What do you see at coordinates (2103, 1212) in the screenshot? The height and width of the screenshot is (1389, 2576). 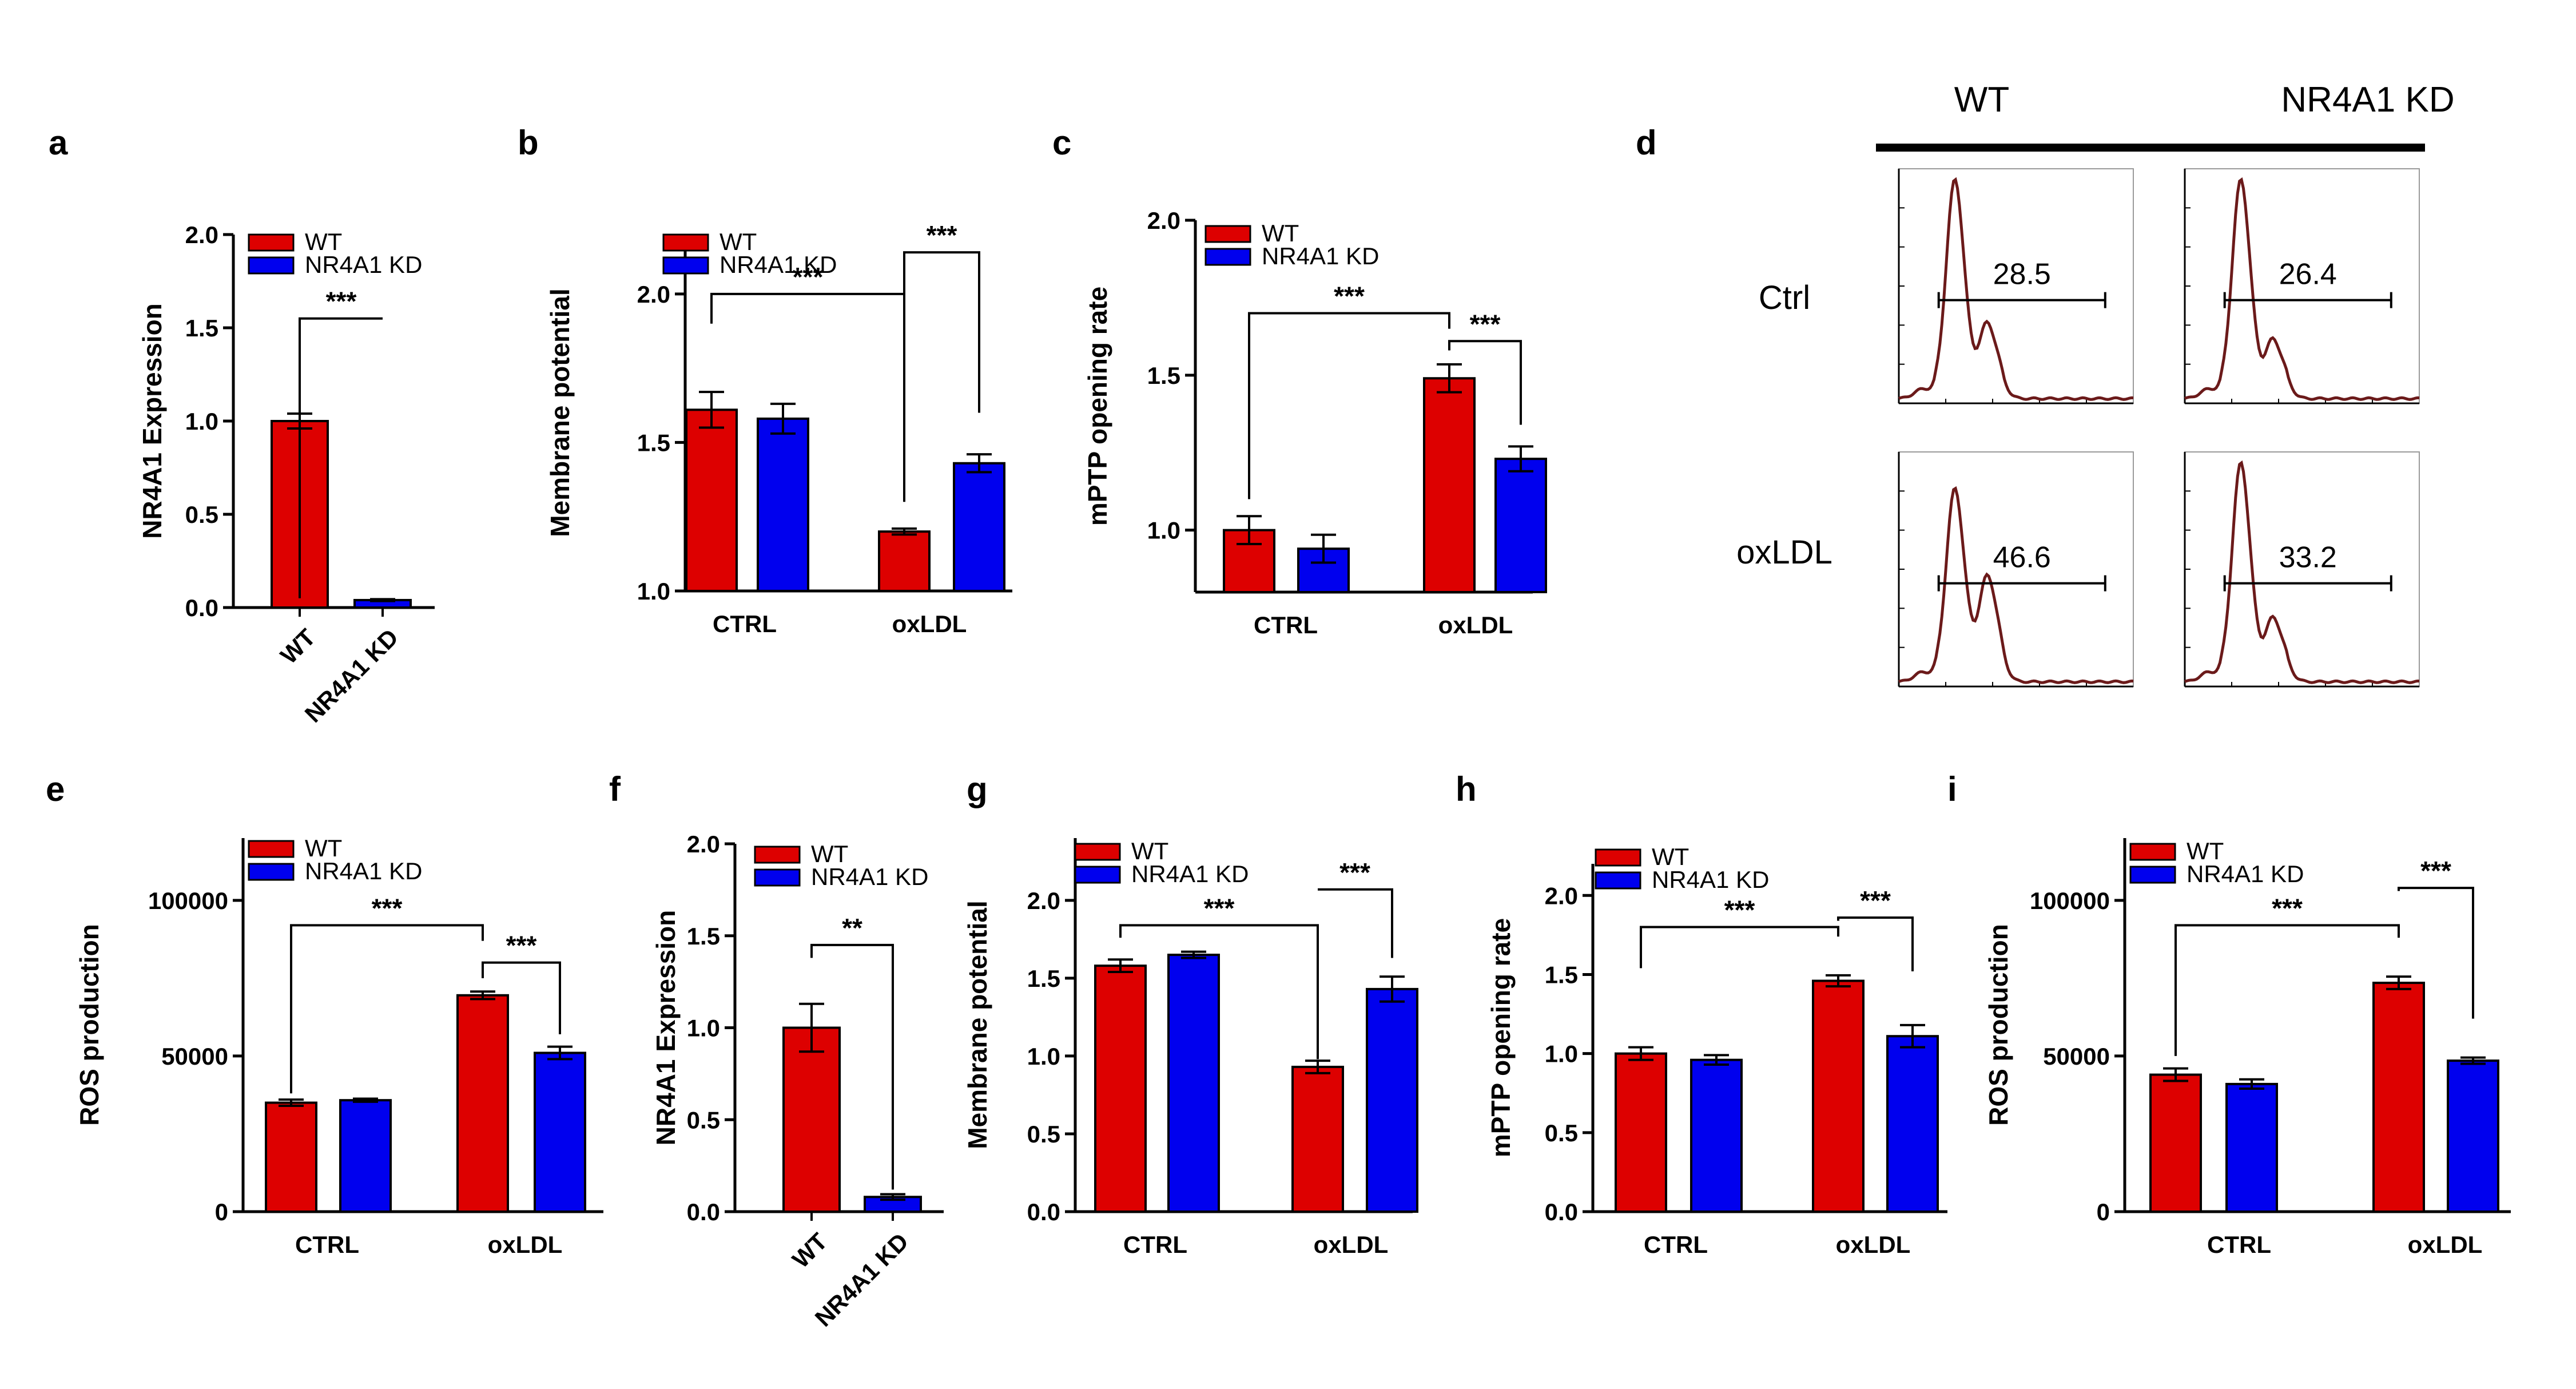 I see `y-tick-label: 0` at bounding box center [2103, 1212].